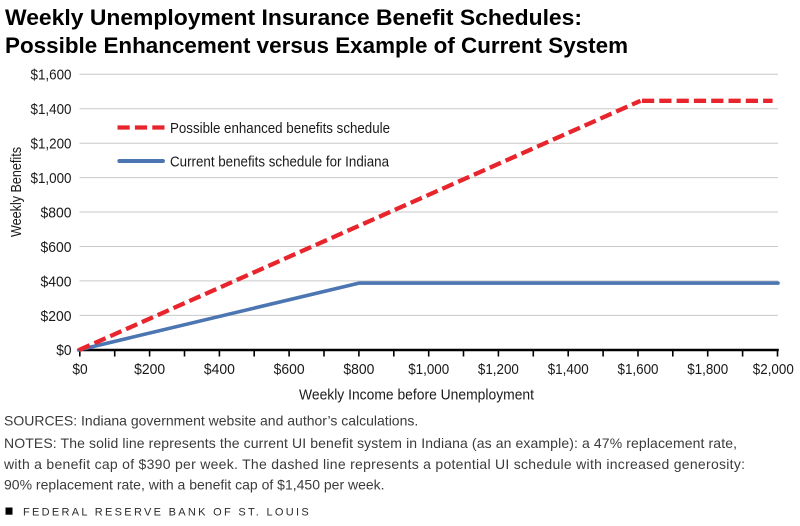  I want to click on svg-text:FEDERAL RESERVE BANK OF ST. LO: FEDERAL RESERVE BANK OF ST. LOUIS, so click(167, 513).